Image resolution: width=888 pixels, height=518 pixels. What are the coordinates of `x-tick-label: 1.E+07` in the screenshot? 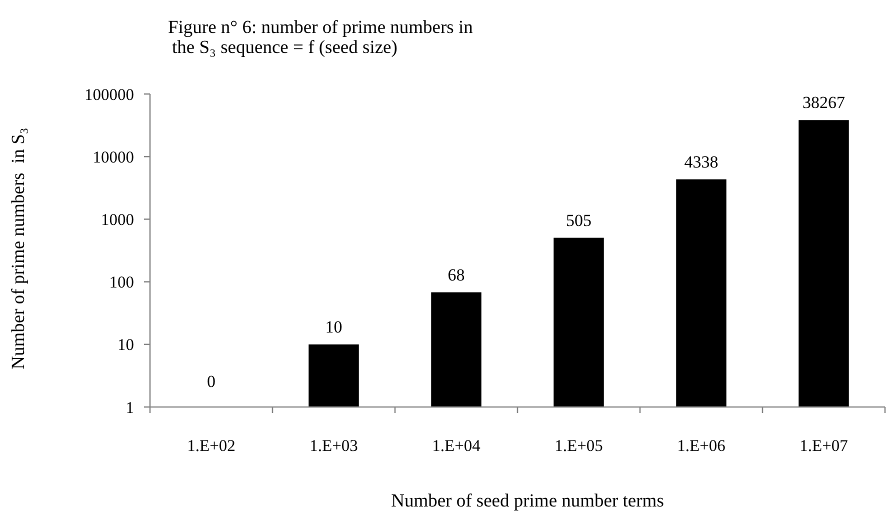 It's located at (824, 445).